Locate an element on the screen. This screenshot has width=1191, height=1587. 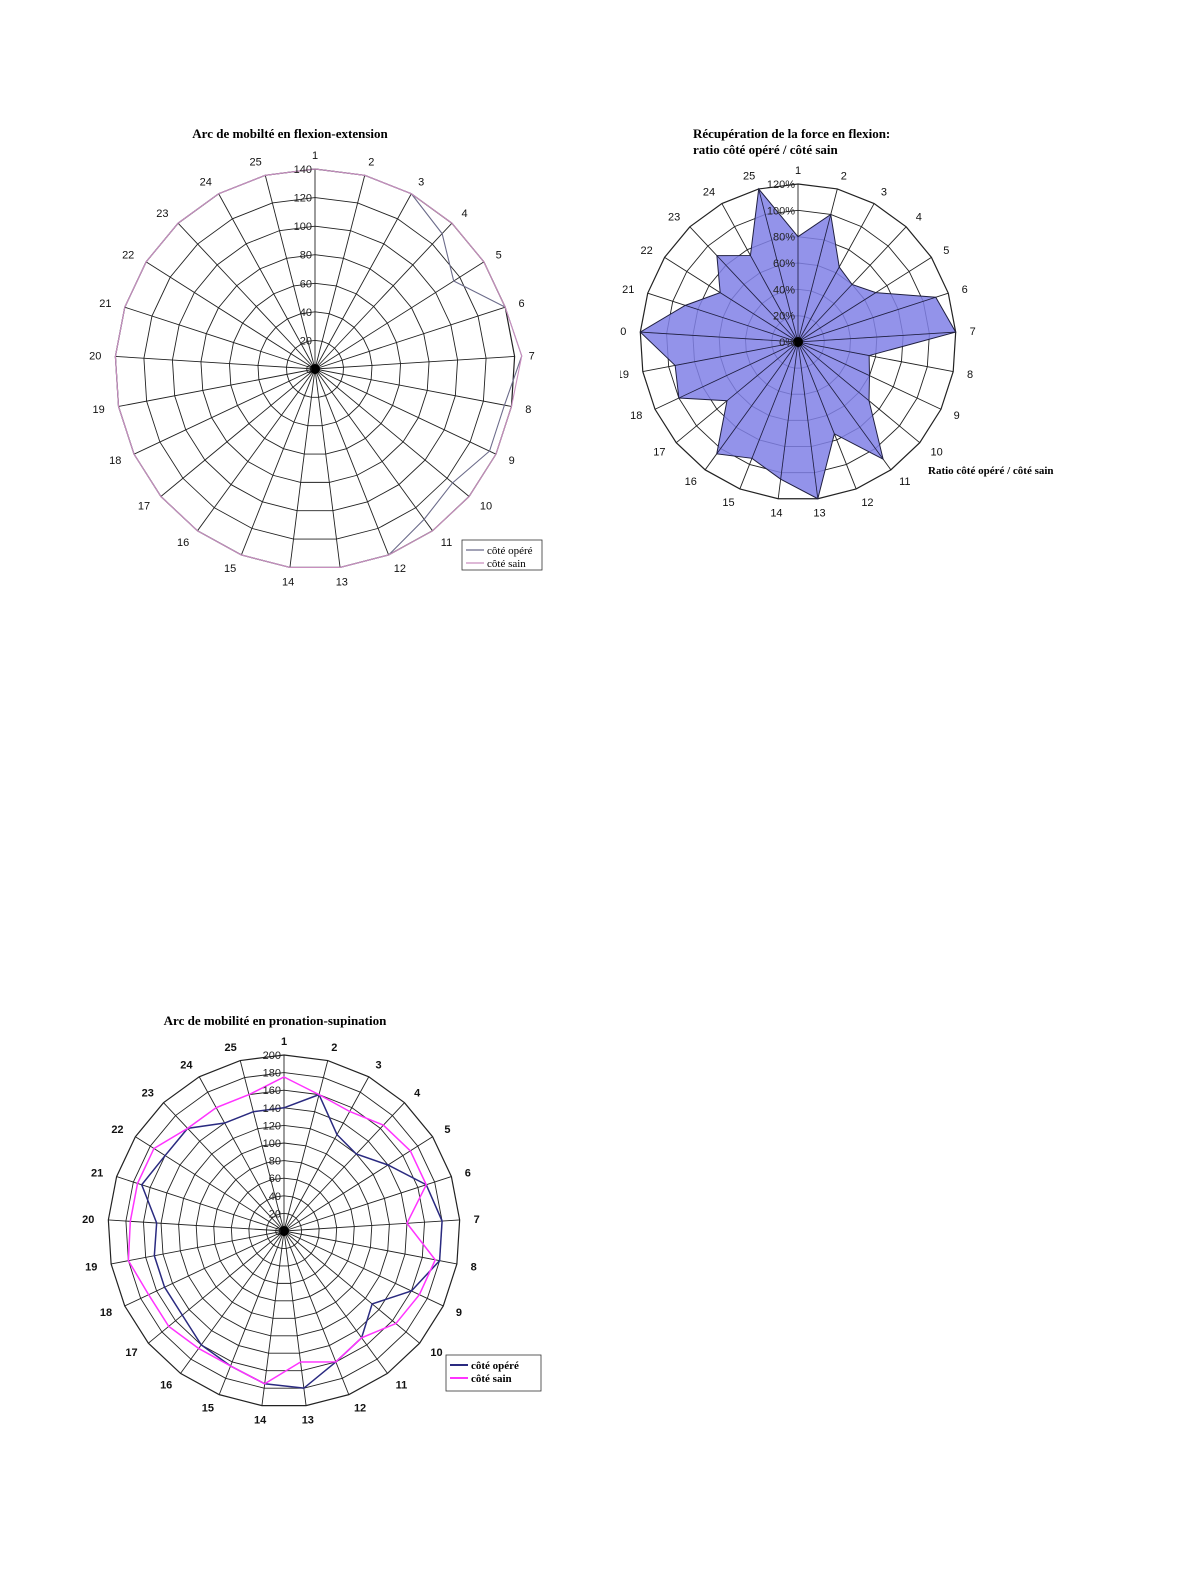
category-label: 1 is located at coordinates (315, 156).